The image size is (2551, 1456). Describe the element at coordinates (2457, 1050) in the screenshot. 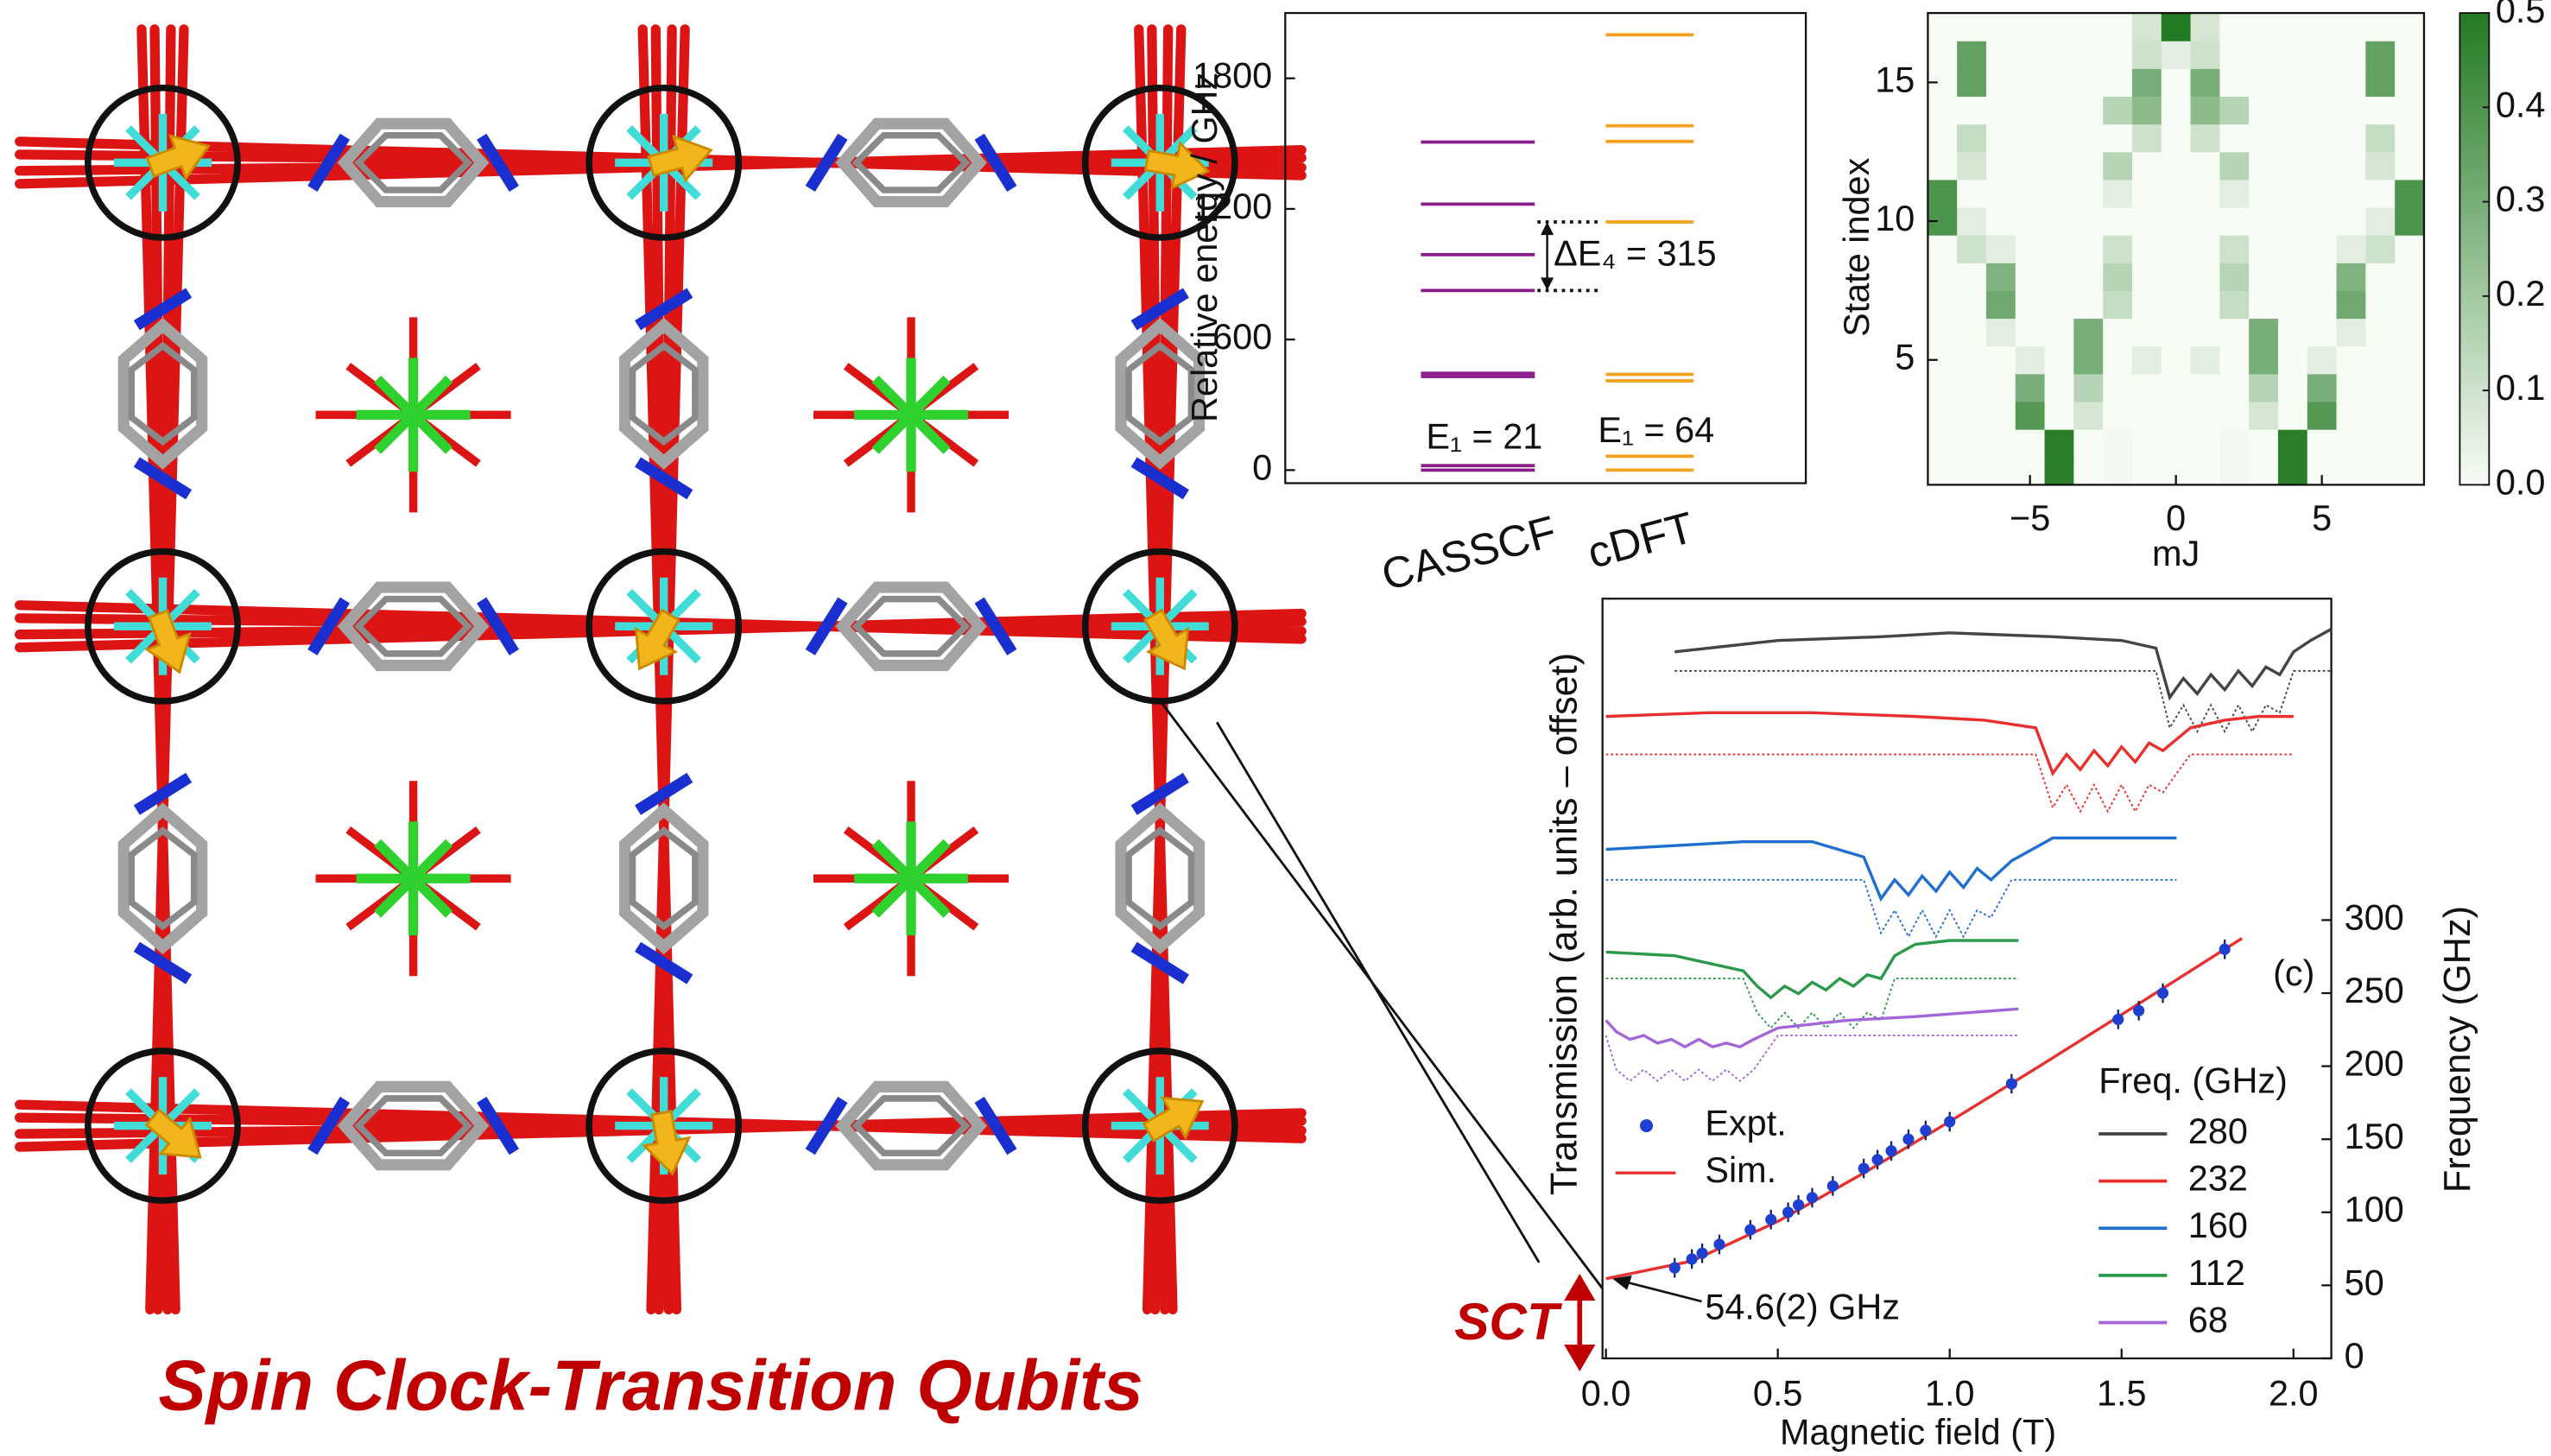

I see `y2-axis-label: Frequency (GHz)` at that location.